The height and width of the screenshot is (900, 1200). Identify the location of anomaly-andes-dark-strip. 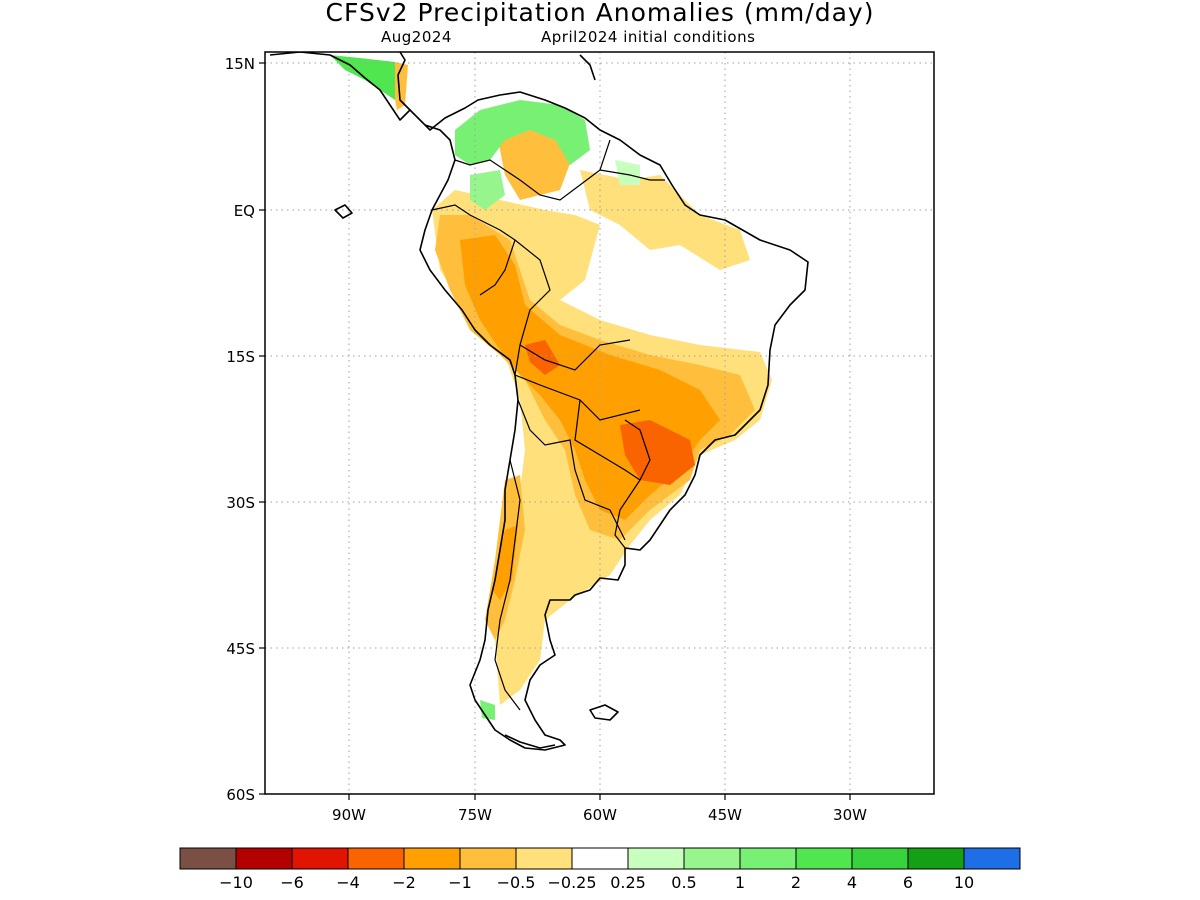
(505, 562).